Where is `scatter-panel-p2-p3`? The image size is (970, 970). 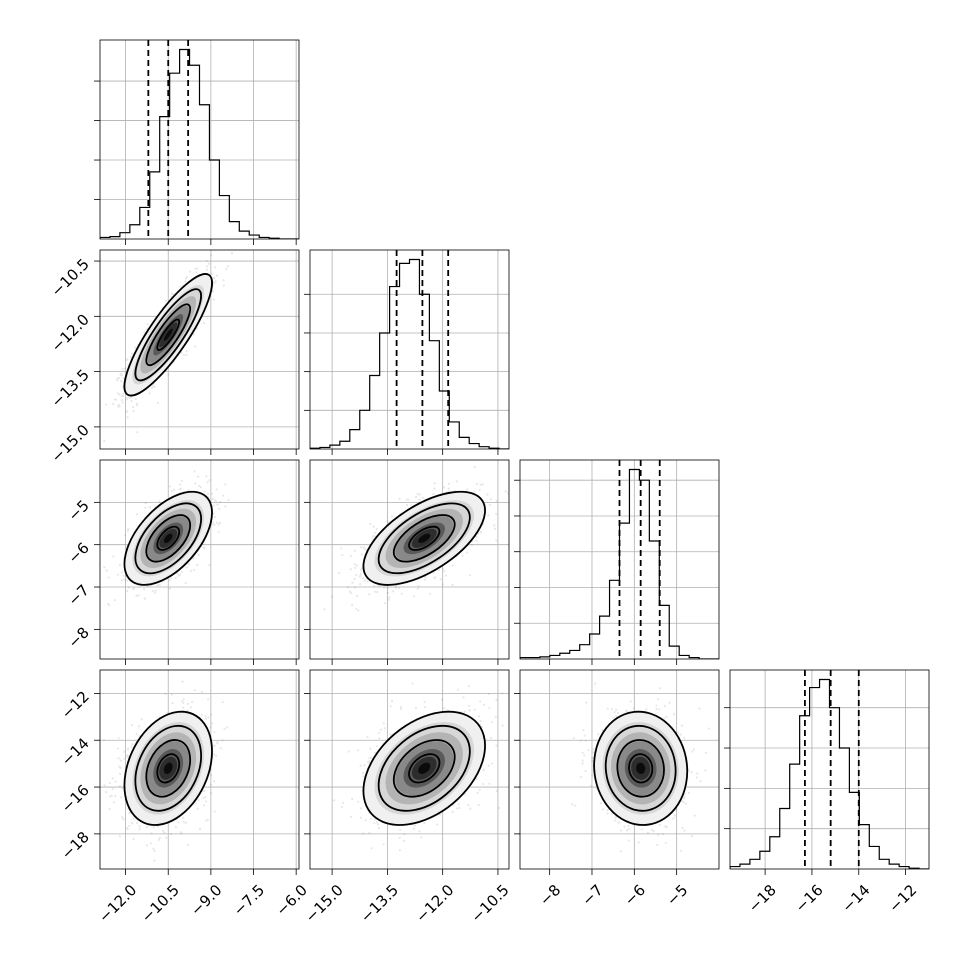 scatter-panel-p2-p3 is located at coordinates (617, 772).